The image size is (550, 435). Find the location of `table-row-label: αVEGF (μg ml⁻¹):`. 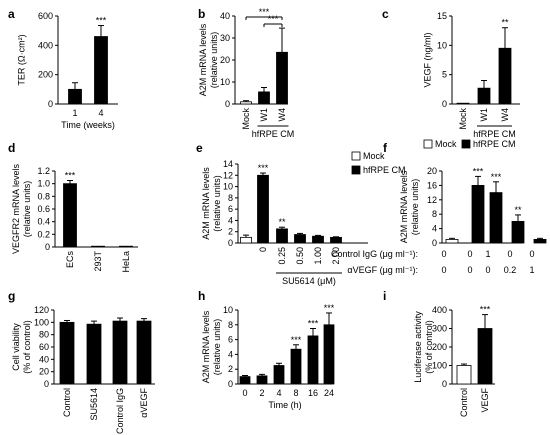

table-row-label: αVEGF (μg ml⁻¹): is located at coordinates (382, 270).